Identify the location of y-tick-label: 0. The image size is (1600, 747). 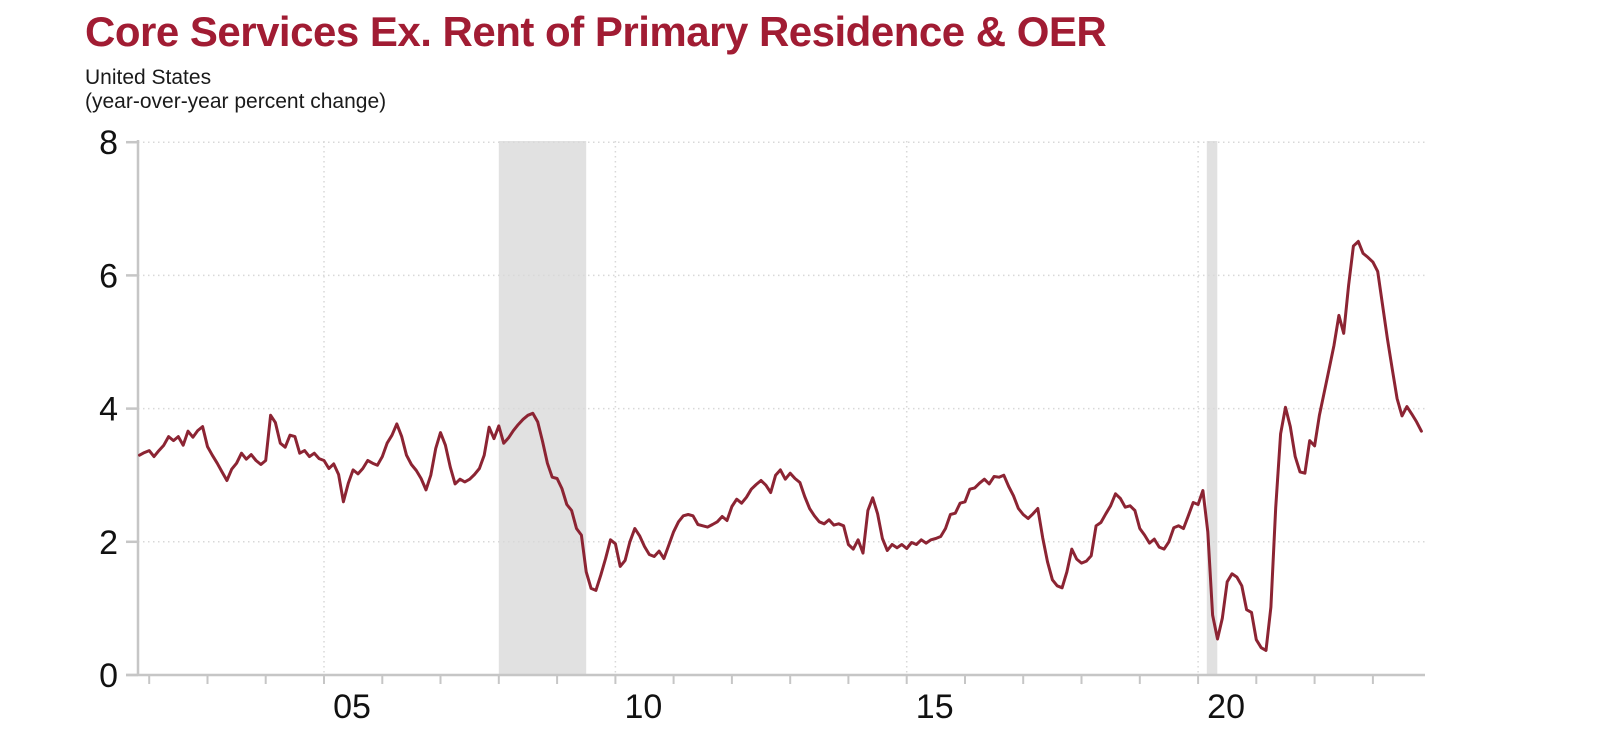
(108, 676).